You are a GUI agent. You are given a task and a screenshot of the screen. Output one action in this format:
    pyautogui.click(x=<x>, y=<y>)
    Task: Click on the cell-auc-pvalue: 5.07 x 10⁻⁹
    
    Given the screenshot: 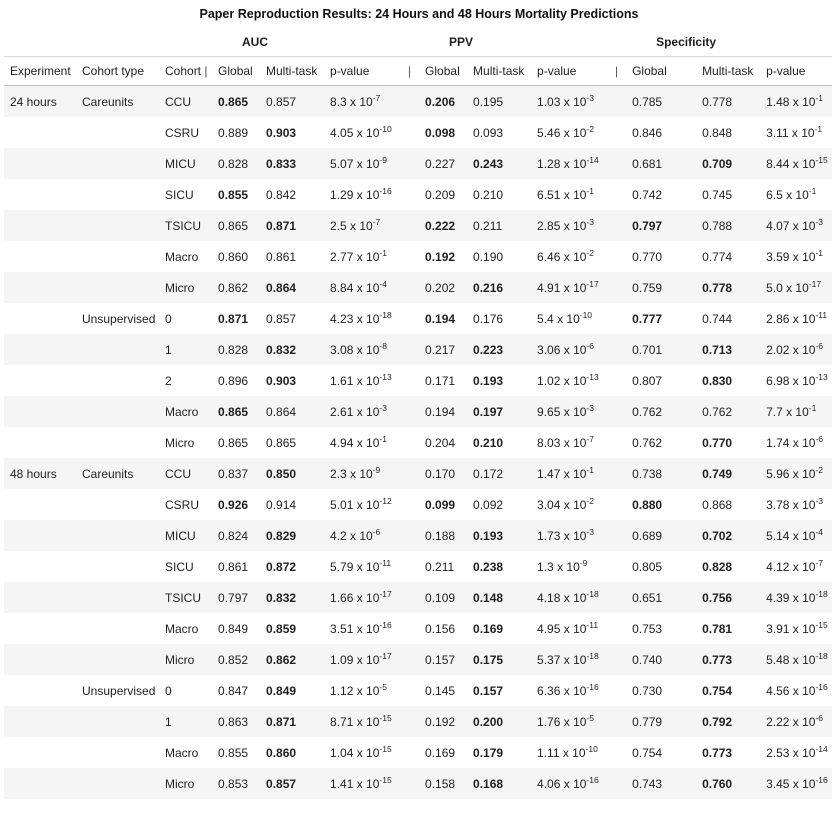 What is the action you would take?
    pyautogui.click(x=372, y=163)
    